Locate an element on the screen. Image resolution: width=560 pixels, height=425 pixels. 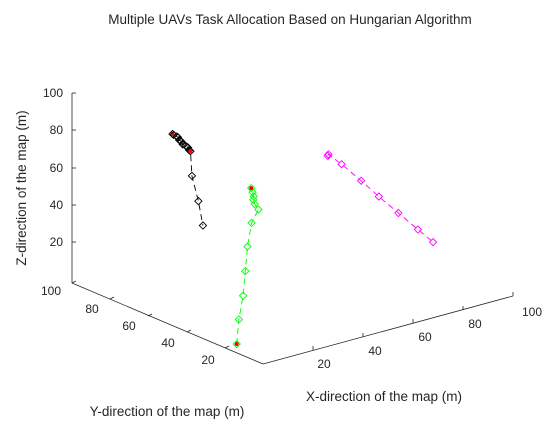
series-1-line is located at coordinates (248, 266).